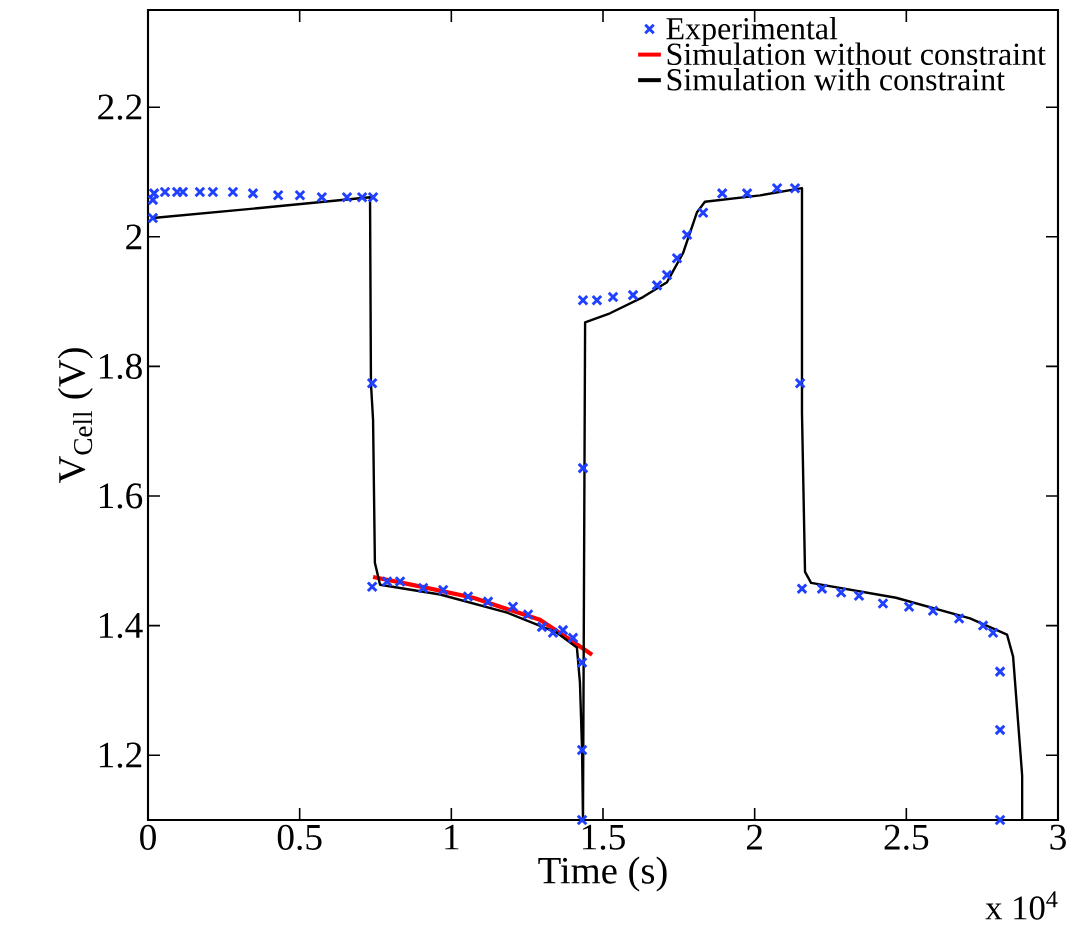 The image size is (1072, 939). I want to click on legend-label: Simulation with constraint, so click(836, 79).